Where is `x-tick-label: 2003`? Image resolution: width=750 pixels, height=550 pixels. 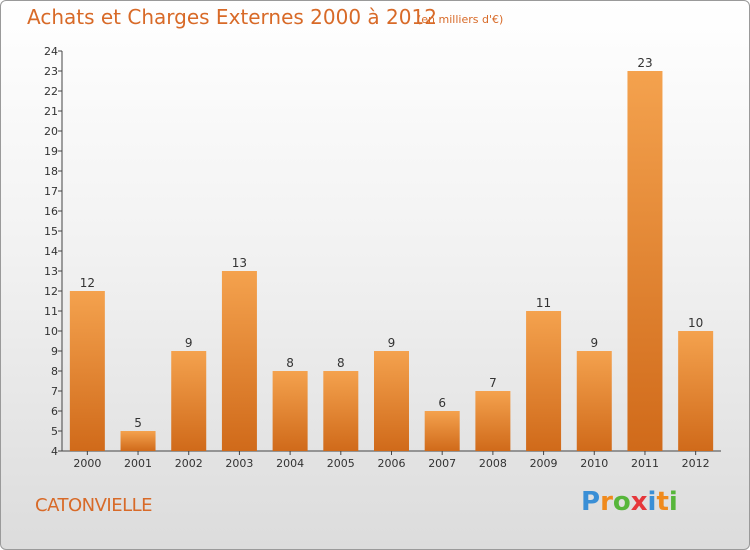
x-tick-label: 2003 is located at coordinates (239, 463).